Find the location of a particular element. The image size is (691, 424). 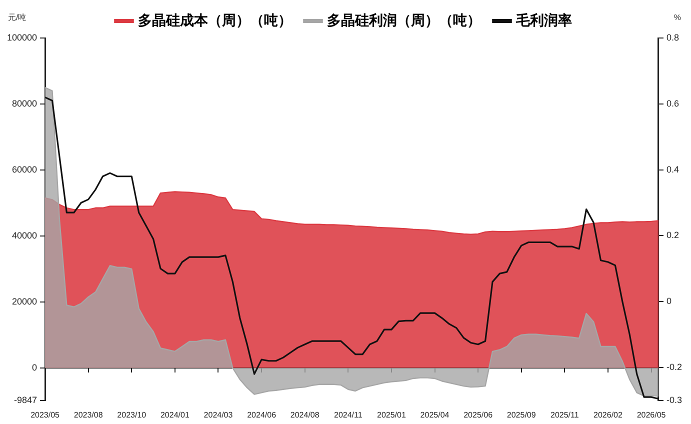

legend-label: 多晶硅成本（周）（吨） is located at coordinates (215, 20).